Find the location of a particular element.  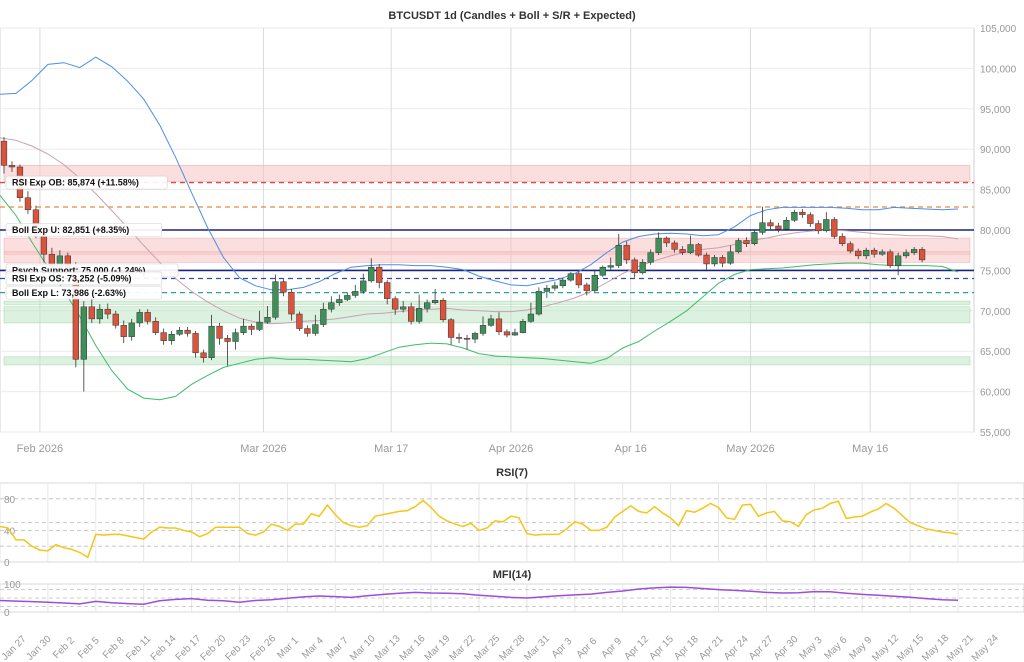

bottom-x-tick-label: Apr 18 is located at coordinates (686, 648).